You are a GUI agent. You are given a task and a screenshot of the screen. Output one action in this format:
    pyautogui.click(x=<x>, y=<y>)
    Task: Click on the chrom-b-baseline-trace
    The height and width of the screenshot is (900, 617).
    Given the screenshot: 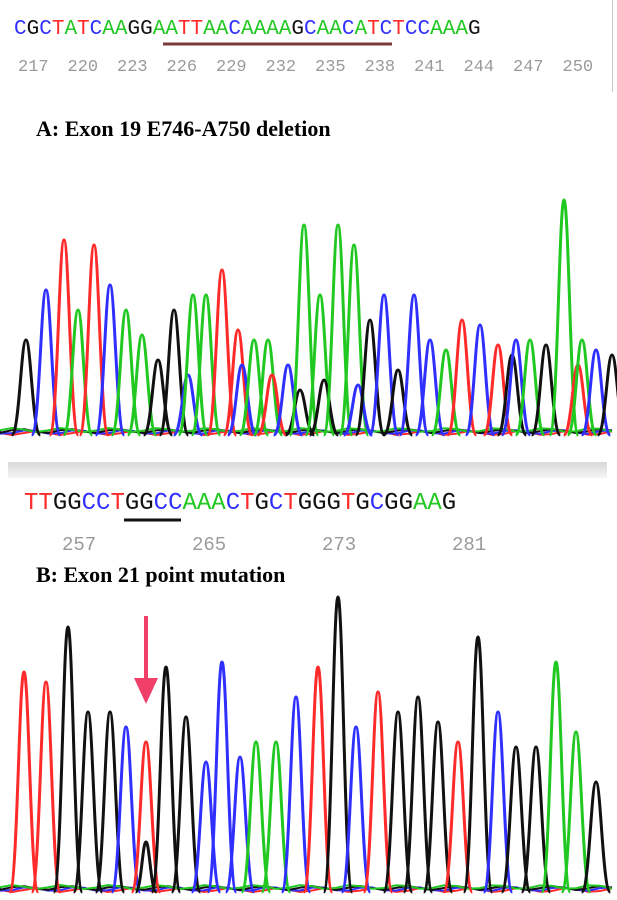 What is the action you would take?
    pyautogui.click(x=306, y=887)
    